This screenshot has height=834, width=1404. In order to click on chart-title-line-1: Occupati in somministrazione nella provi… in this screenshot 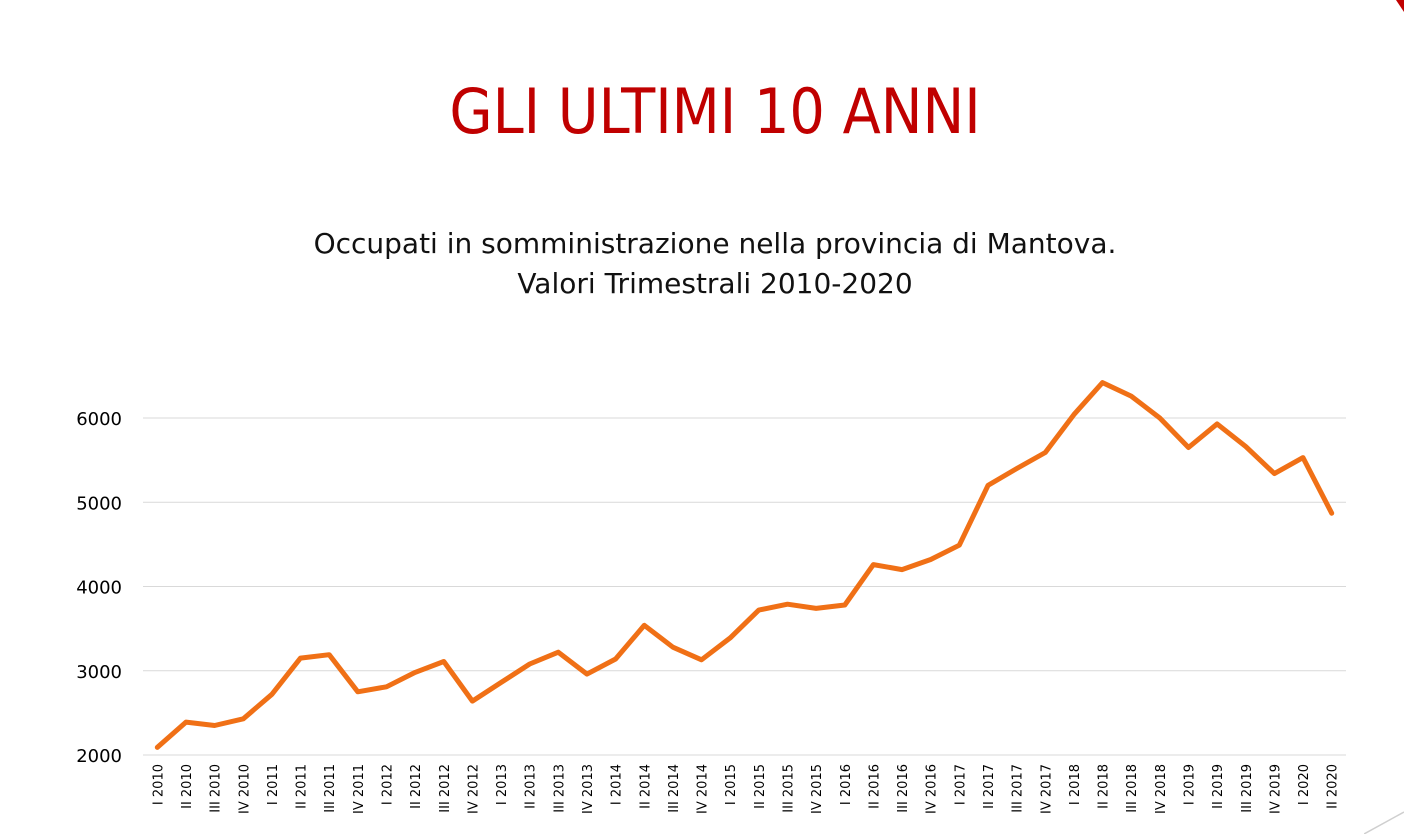, I will do `click(715, 243)`.